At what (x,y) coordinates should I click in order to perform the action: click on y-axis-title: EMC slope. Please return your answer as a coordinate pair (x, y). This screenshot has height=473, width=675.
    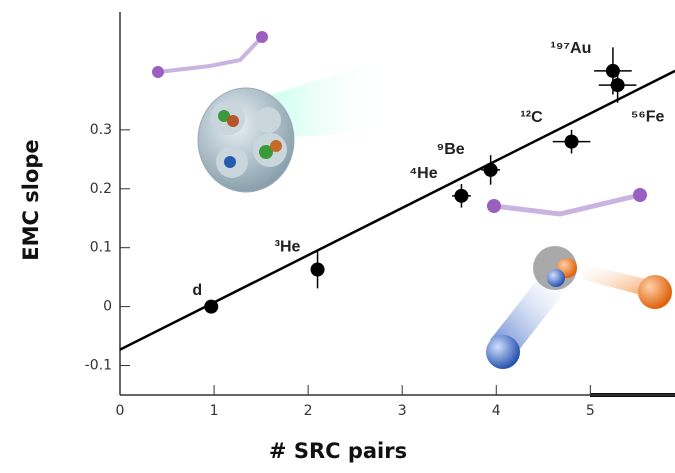
    Looking at the image, I should click on (31, 199).